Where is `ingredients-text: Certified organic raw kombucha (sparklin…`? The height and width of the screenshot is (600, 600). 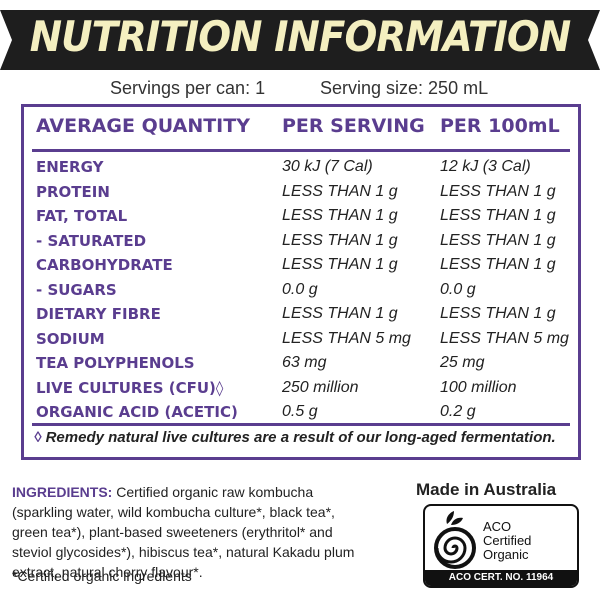
ingredients-text: Certified organic raw kombucha (sparklin… is located at coordinates (183, 532).